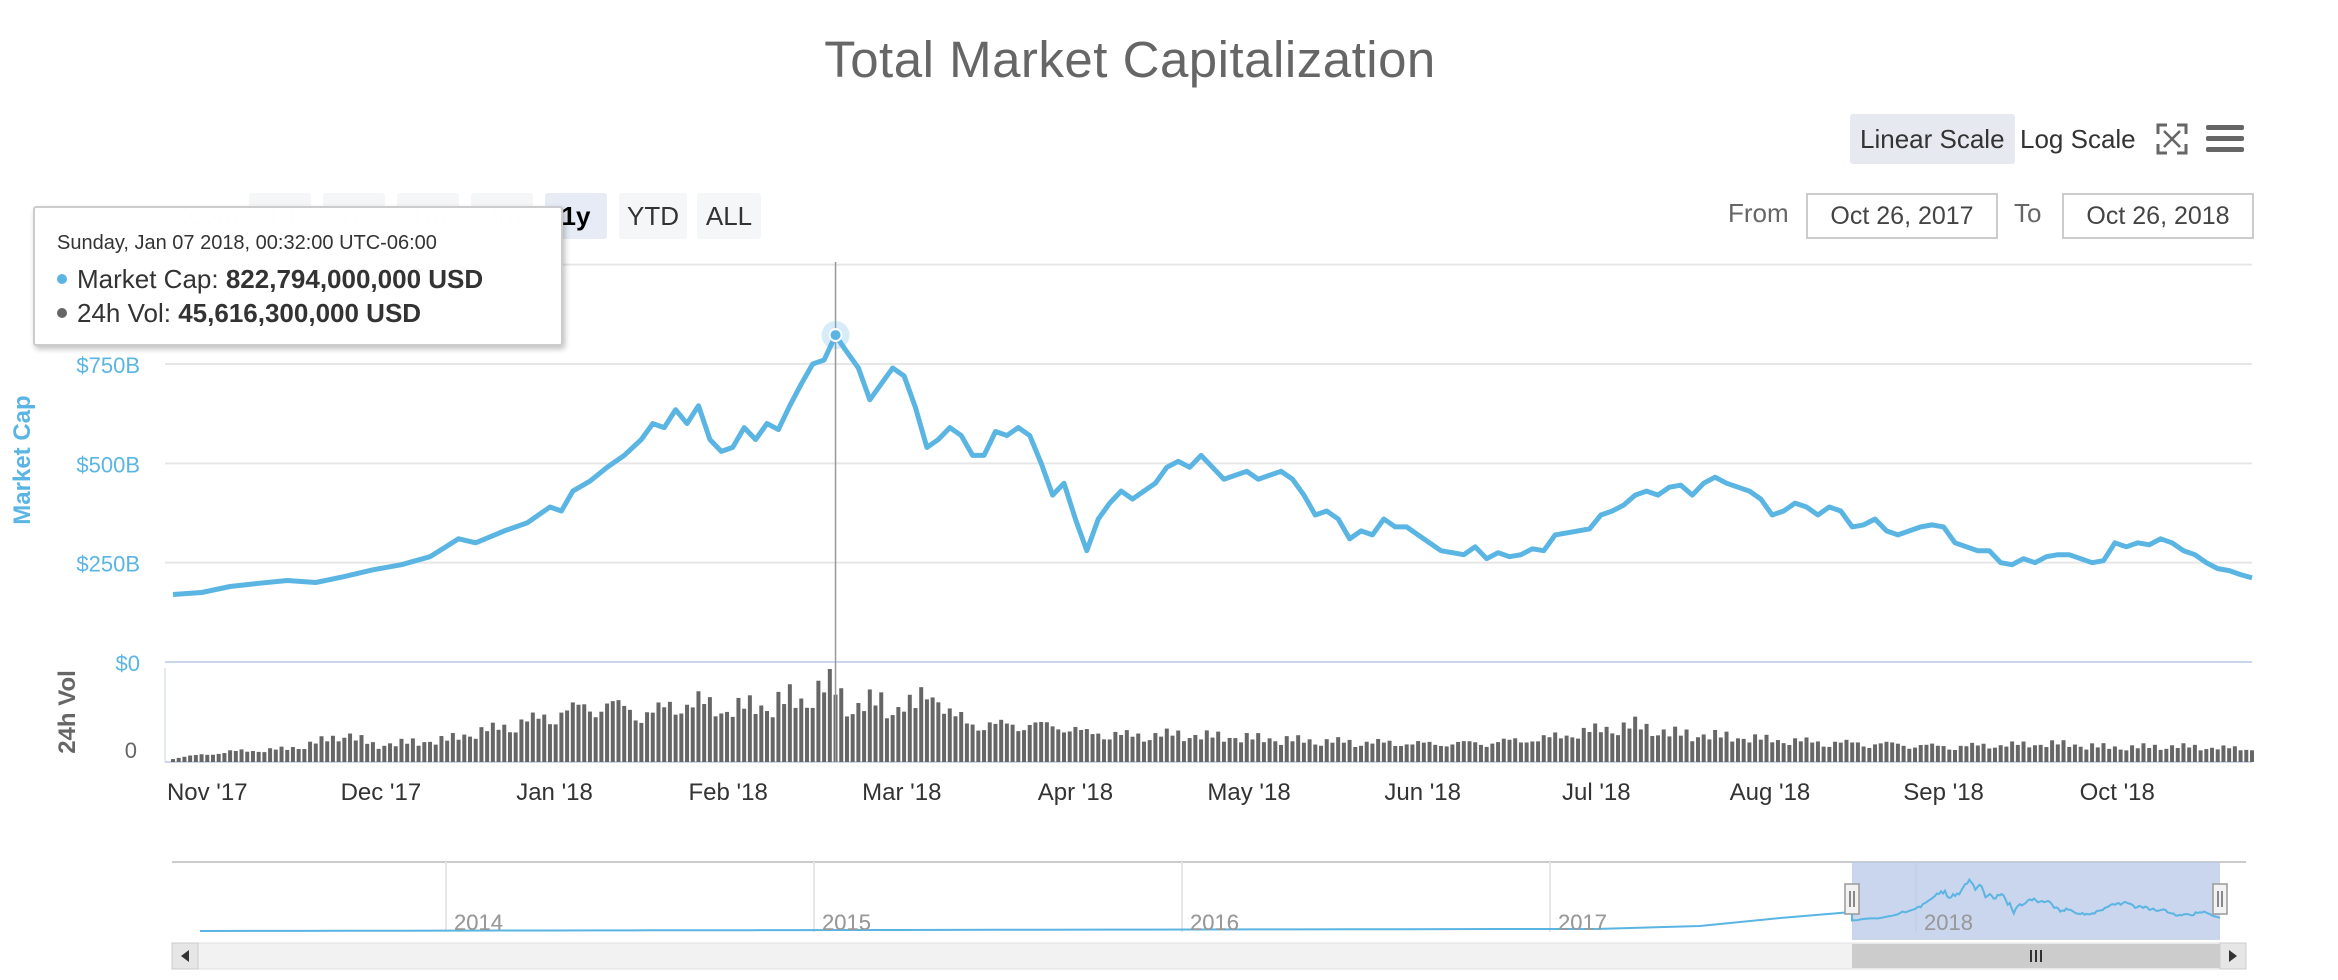 The height and width of the screenshot is (980, 2338). Describe the element at coordinates (2225, 139) in the screenshot. I see `hamburger-menu-icon` at that location.